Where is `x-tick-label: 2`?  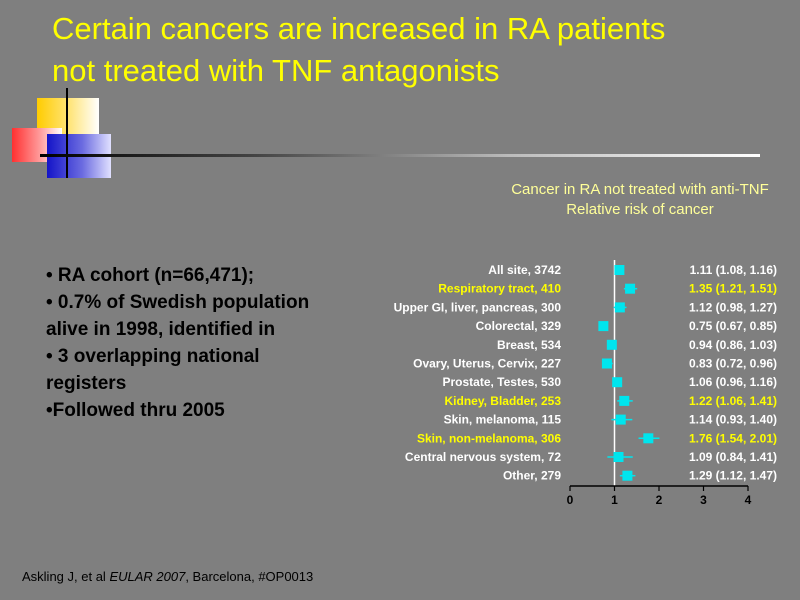
x-tick-label: 2 is located at coordinates (659, 500).